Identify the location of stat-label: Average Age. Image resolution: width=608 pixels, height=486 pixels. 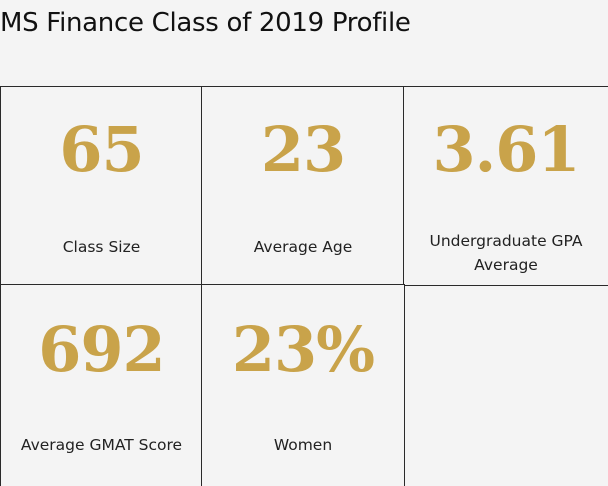
(303, 247).